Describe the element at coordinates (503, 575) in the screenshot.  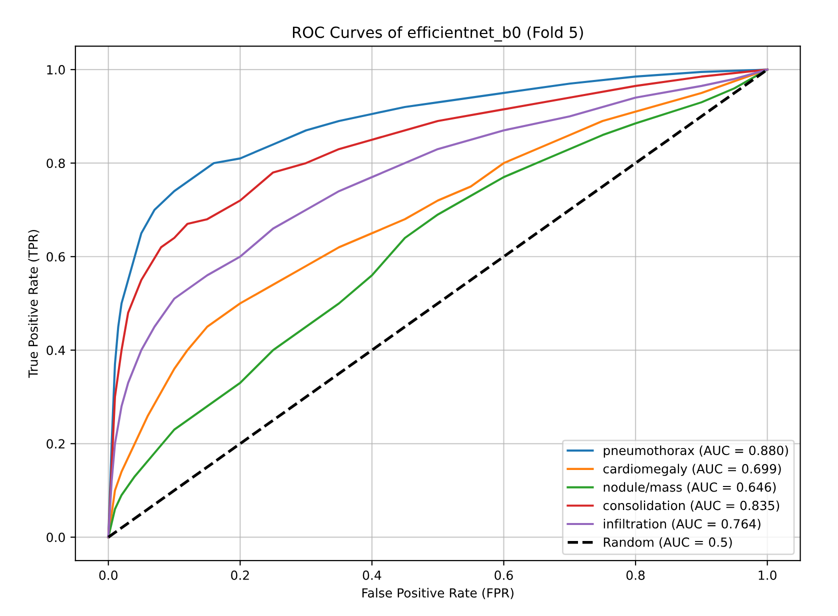
I see `x-tick-label: 0.6` at that location.